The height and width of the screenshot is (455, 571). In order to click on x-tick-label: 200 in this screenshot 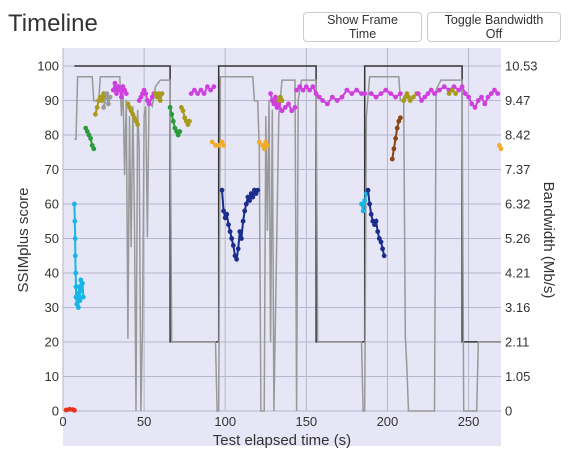, I will do `click(388, 421)`.